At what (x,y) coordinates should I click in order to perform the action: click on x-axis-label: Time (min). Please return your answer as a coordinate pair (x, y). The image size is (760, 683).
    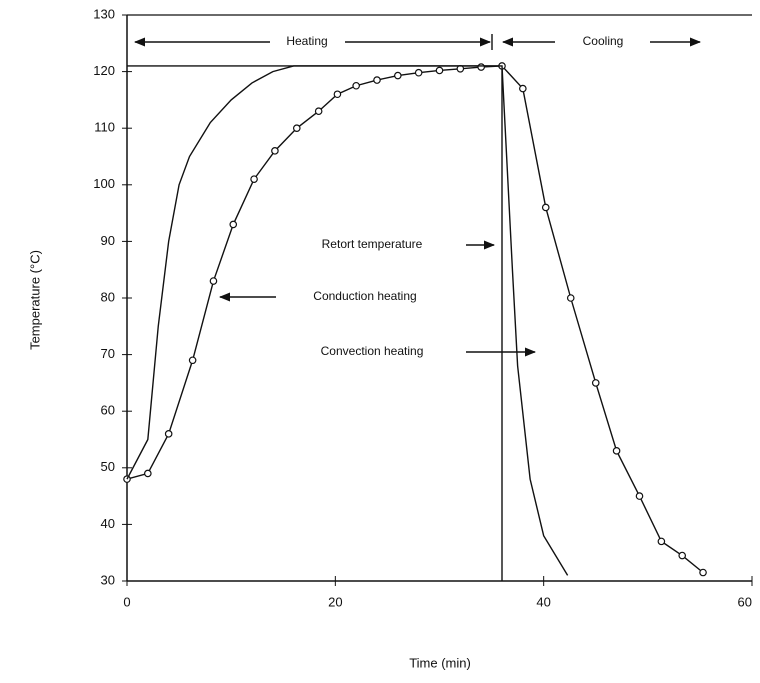
    Looking at the image, I should click on (440, 662).